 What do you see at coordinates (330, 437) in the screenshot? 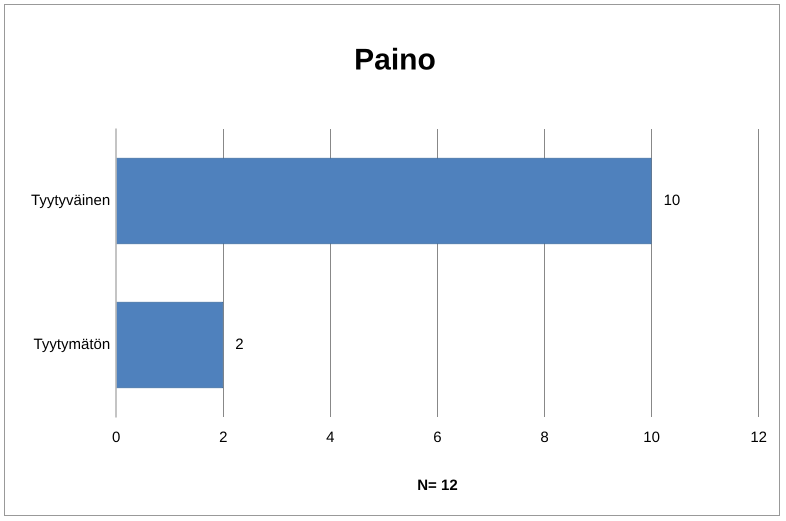
I see `x-tick-label: 4` at bounding box center [330, 437].